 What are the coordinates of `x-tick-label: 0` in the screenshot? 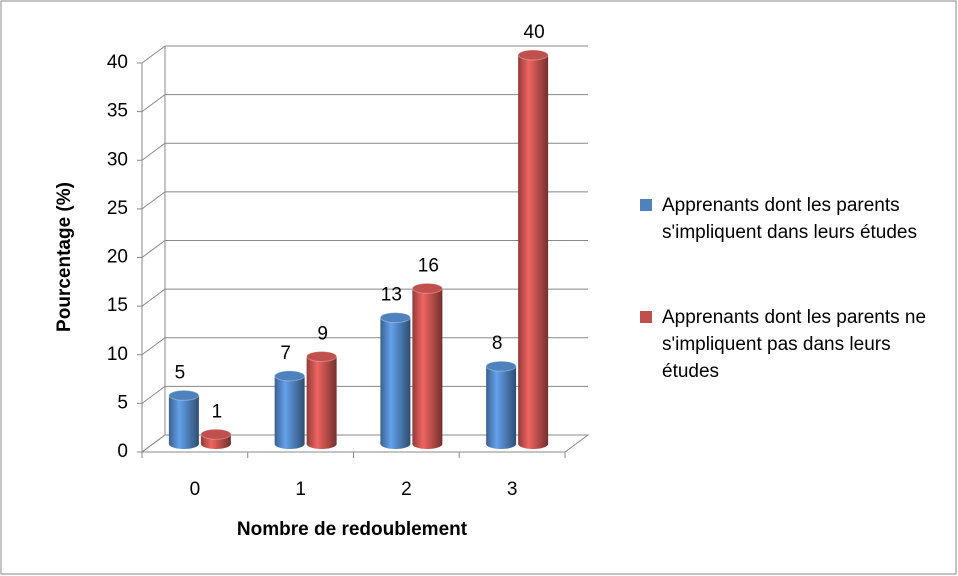 It's located at (195, 489).